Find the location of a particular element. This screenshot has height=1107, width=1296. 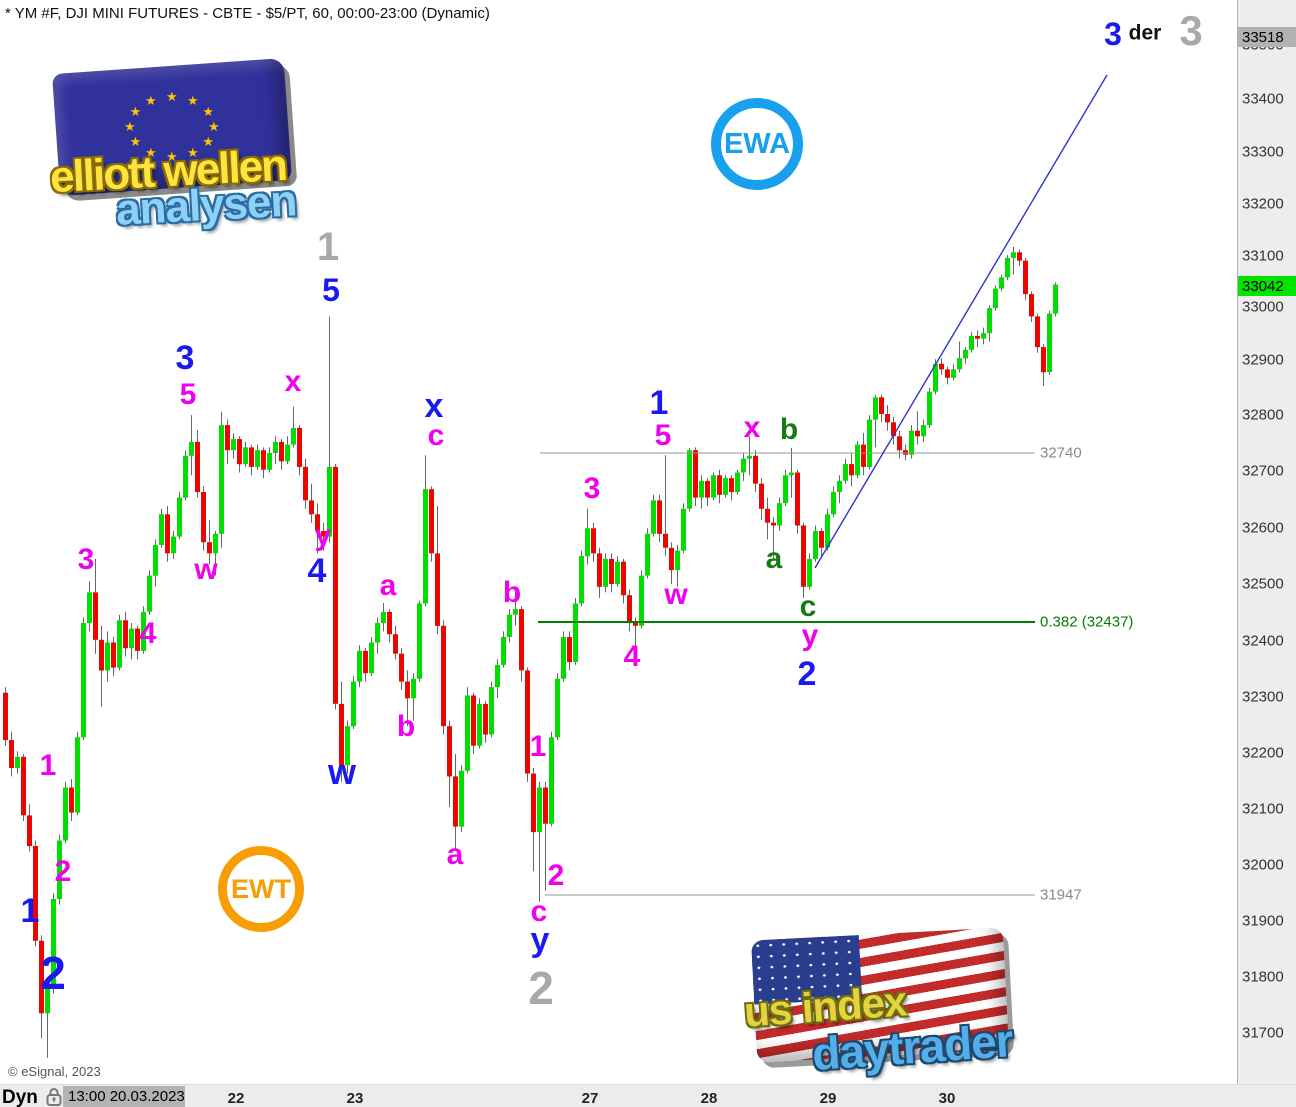

ewa-badge: EWA is located at coordinates (757, 144).